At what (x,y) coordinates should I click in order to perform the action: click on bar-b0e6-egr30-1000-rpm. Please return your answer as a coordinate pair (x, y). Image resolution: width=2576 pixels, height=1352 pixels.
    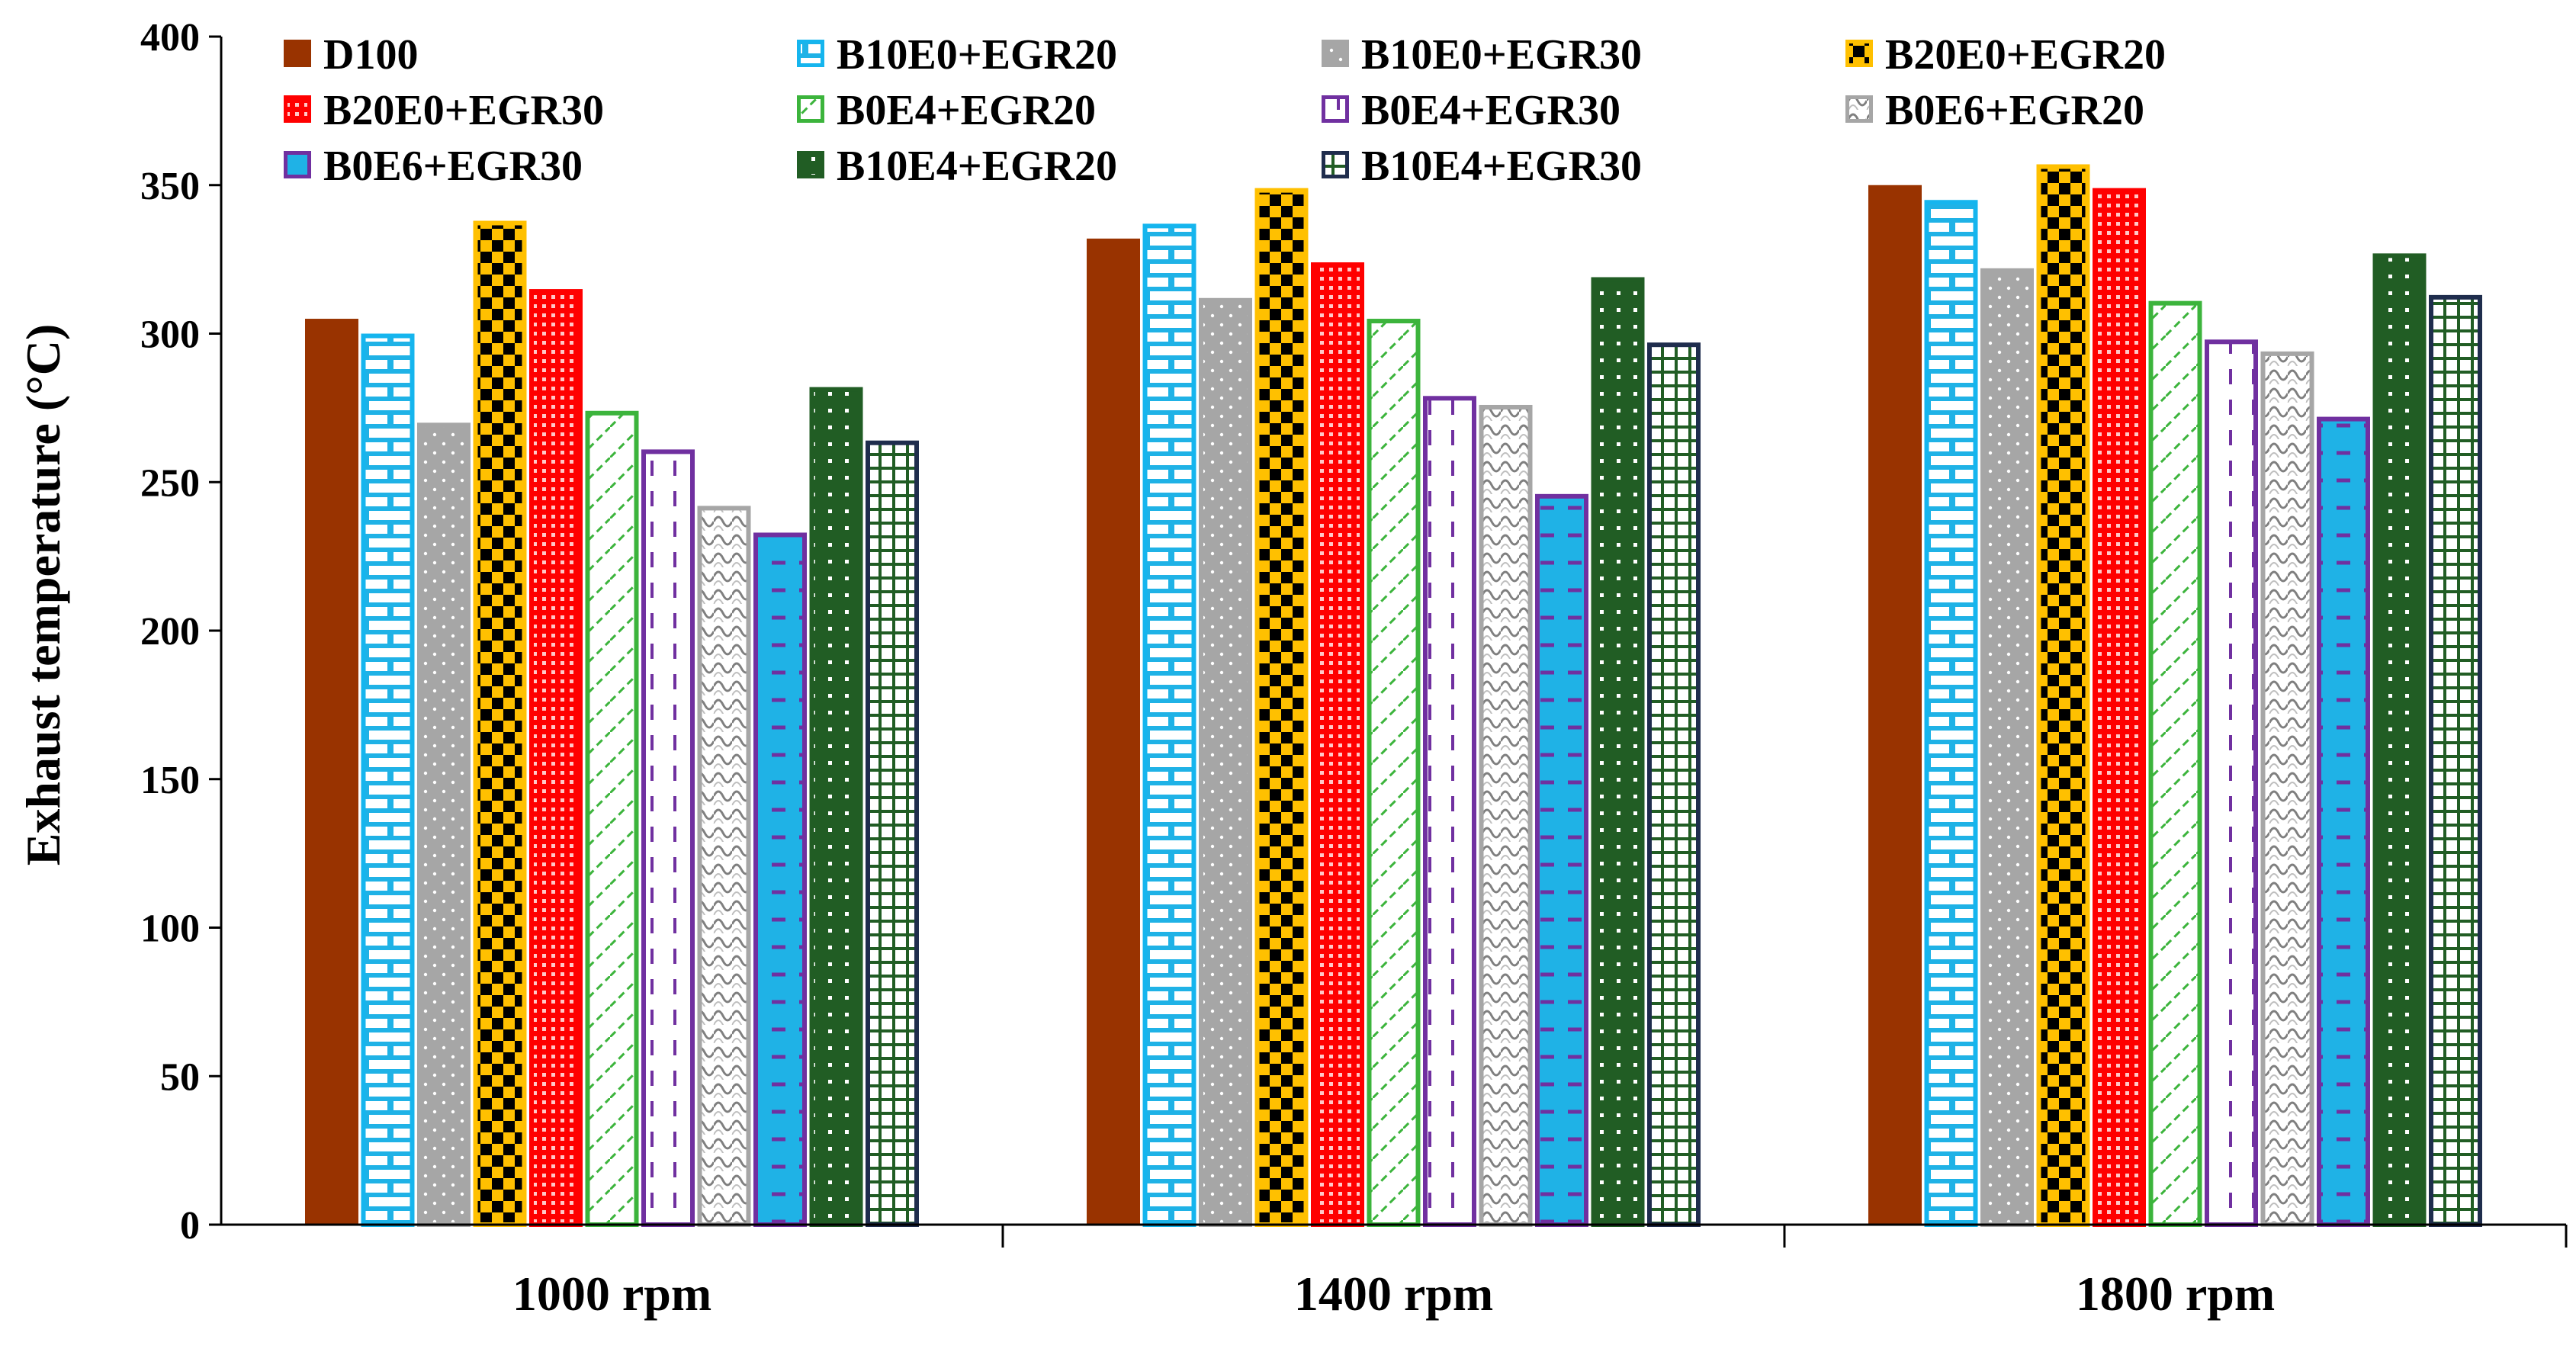
    Looking at the image, I should click on (780, 879).